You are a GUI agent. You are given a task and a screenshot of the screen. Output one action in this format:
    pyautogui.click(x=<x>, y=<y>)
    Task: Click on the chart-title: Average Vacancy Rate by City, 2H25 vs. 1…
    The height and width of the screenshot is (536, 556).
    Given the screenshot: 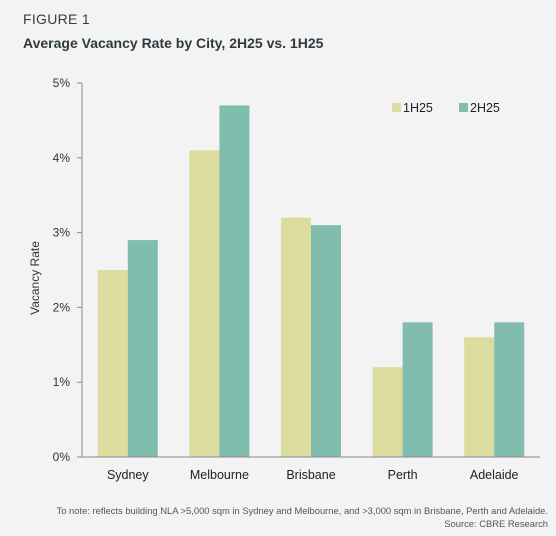 What is the action you would take?
    pyautogui.click(x=173, y=43)
    